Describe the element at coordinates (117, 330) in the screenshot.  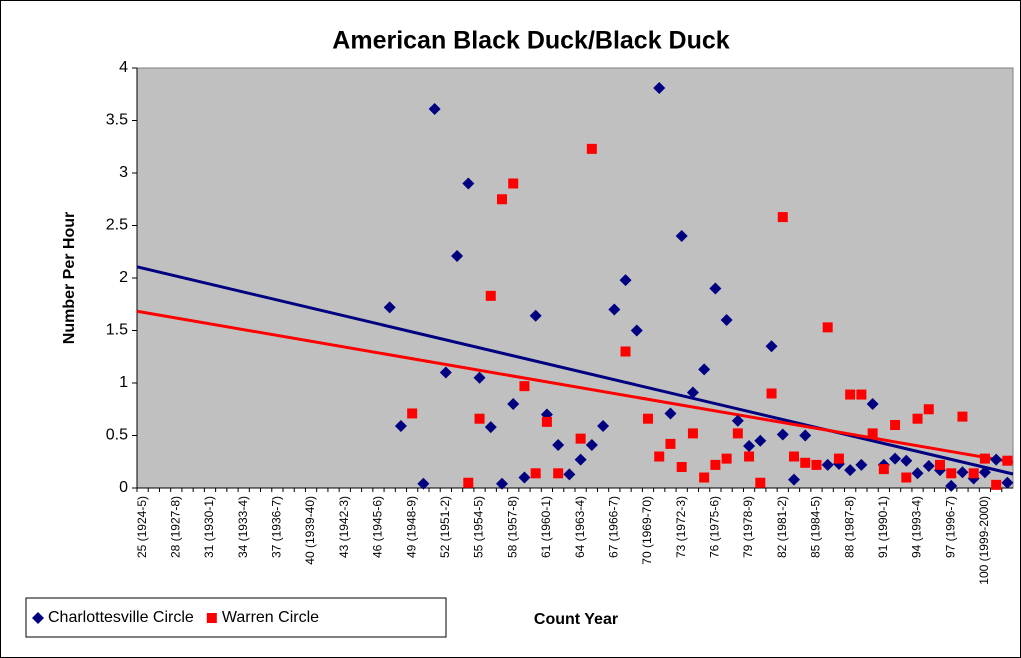
I see `y-tick-label: 1.5` at that location.